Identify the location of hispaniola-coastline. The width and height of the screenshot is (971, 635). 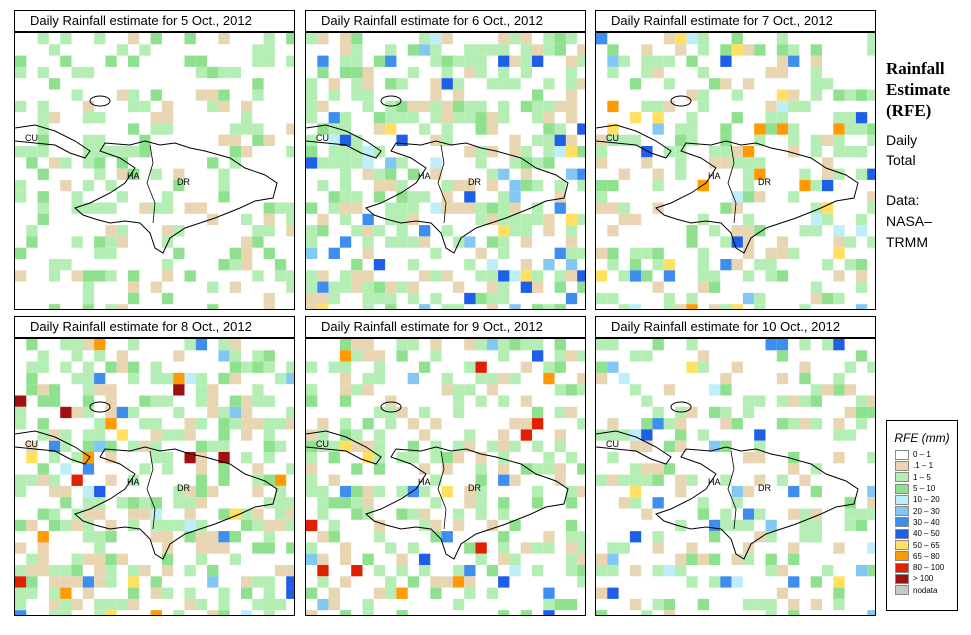
(176, 197).